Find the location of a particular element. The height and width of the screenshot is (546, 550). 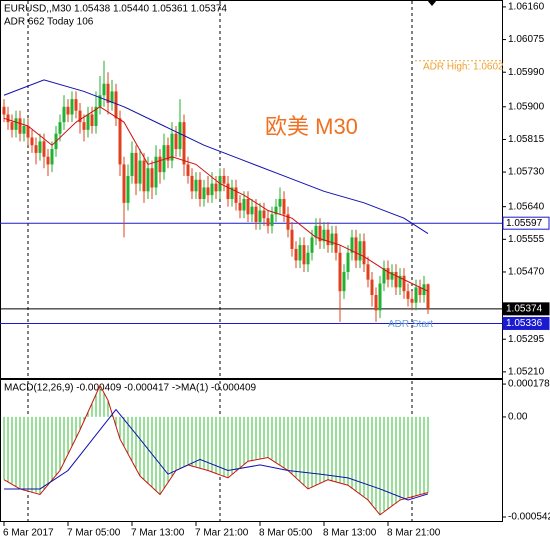

y-tick-label: 1.06075 is located at coordinates (526, 39).